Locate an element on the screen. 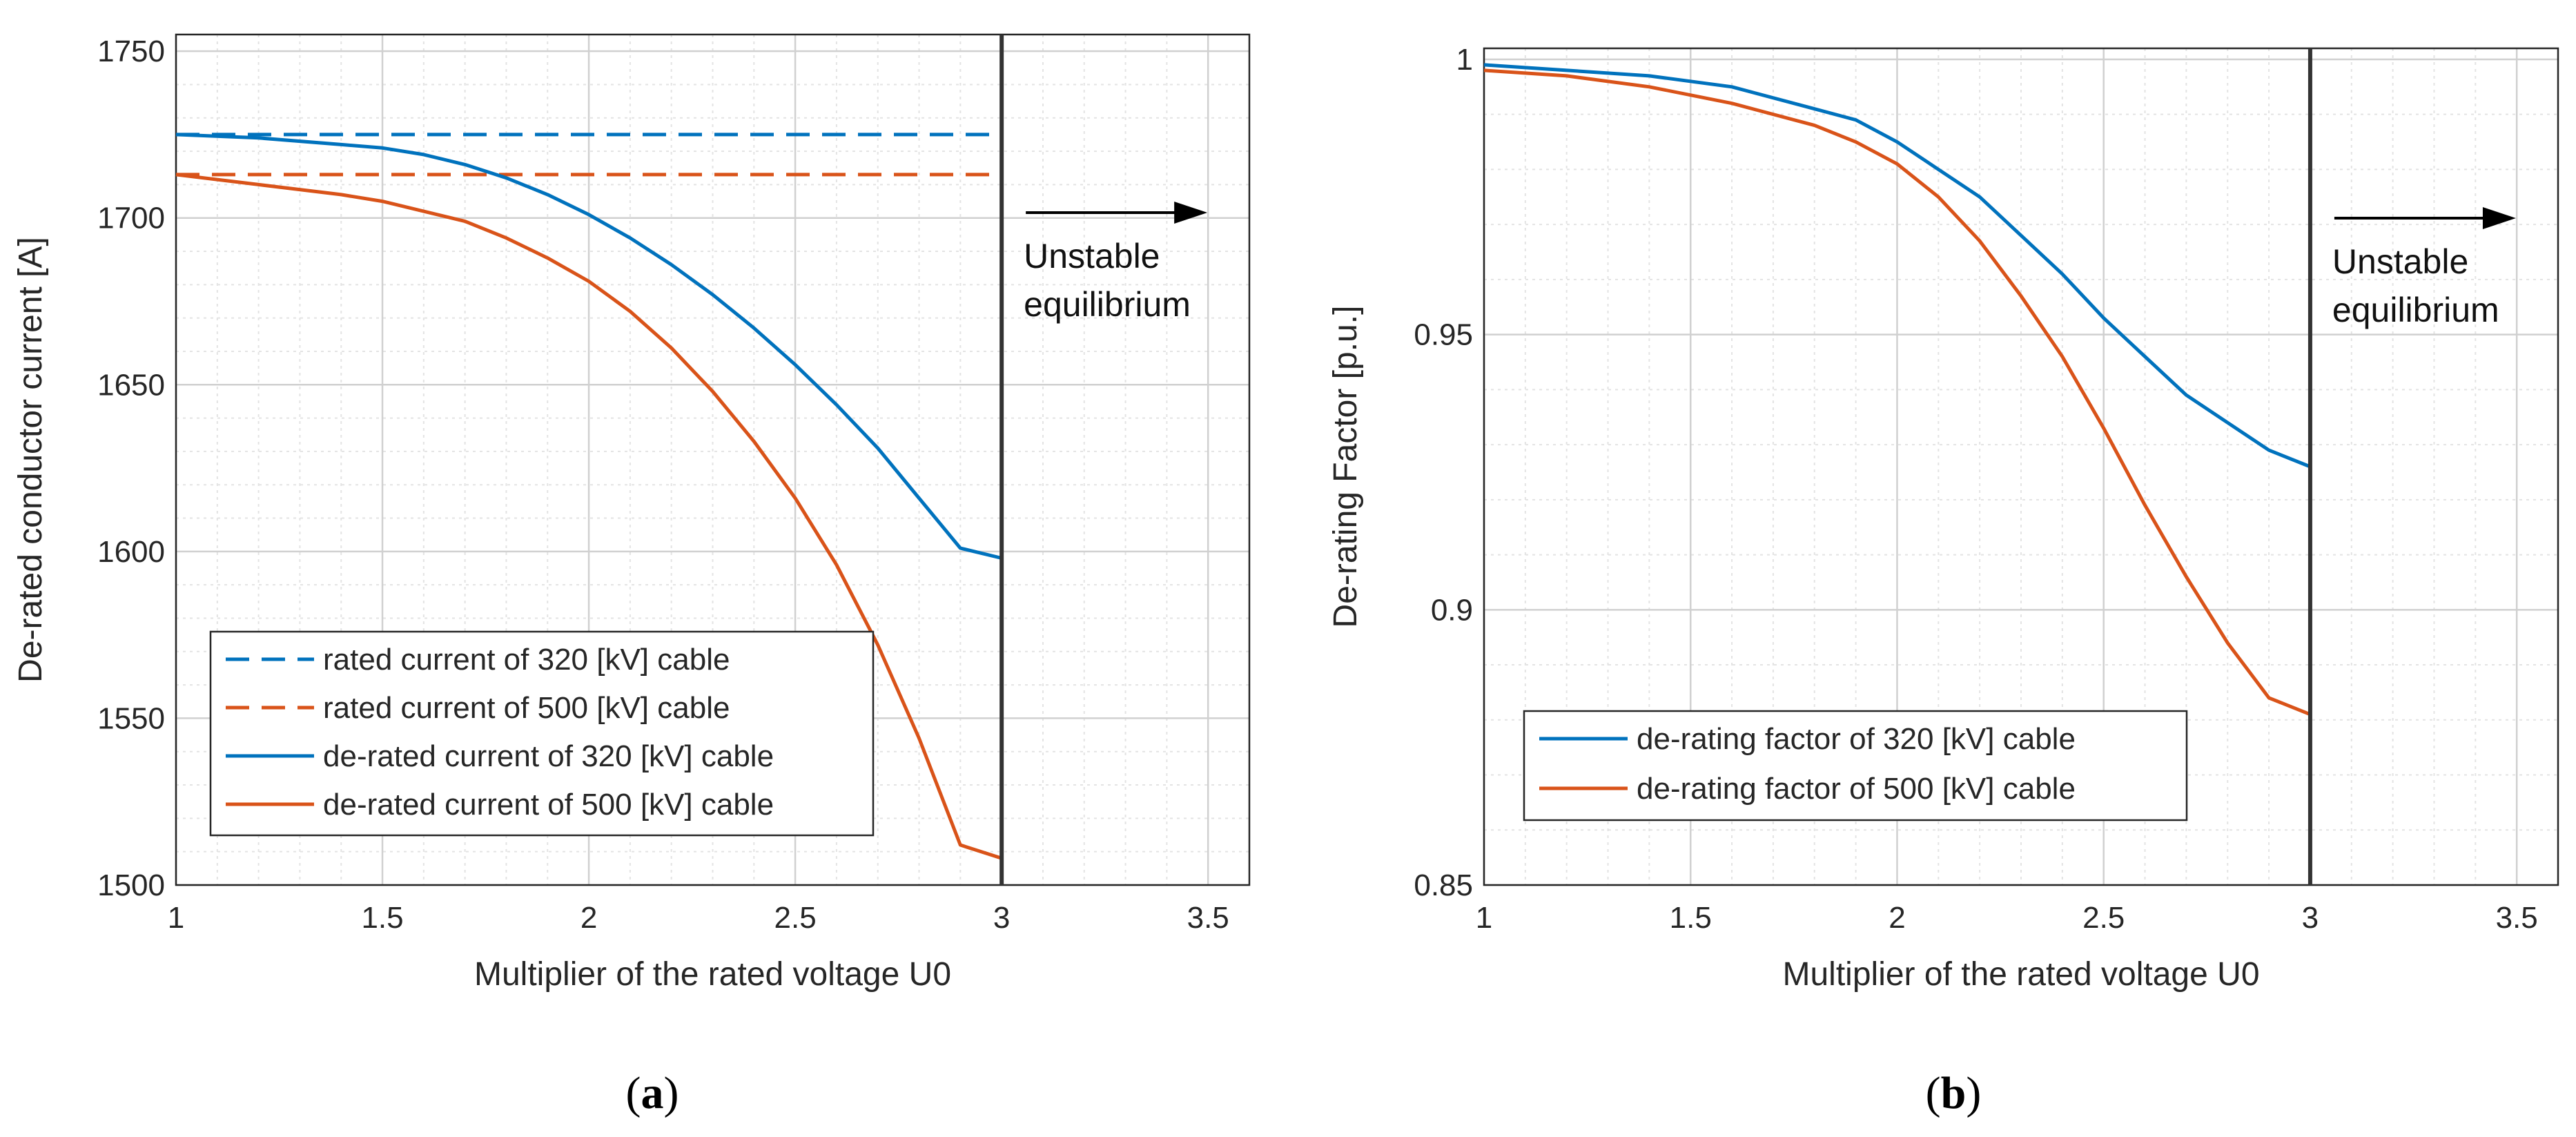  panel-label: (b) is located at coordinates (1954, 1093).